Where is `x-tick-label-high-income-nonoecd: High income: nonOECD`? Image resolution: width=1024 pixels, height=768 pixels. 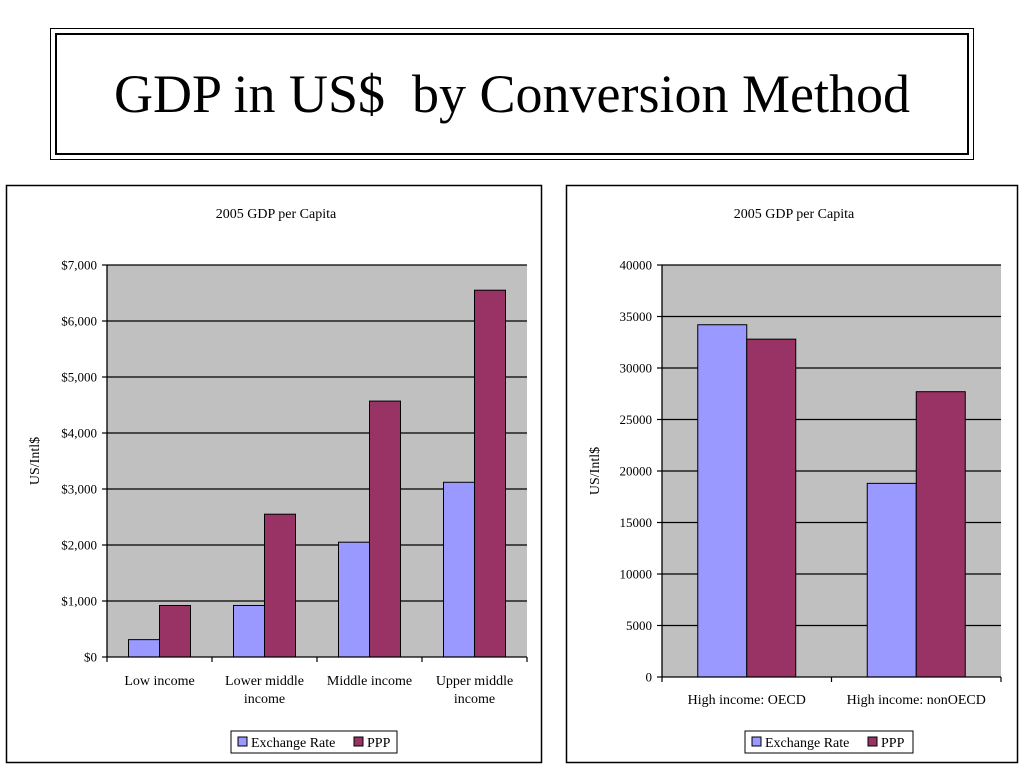
x-tick-label-high-income-nonoecd: High income: nonOECD is located at coordinates (916, 700).